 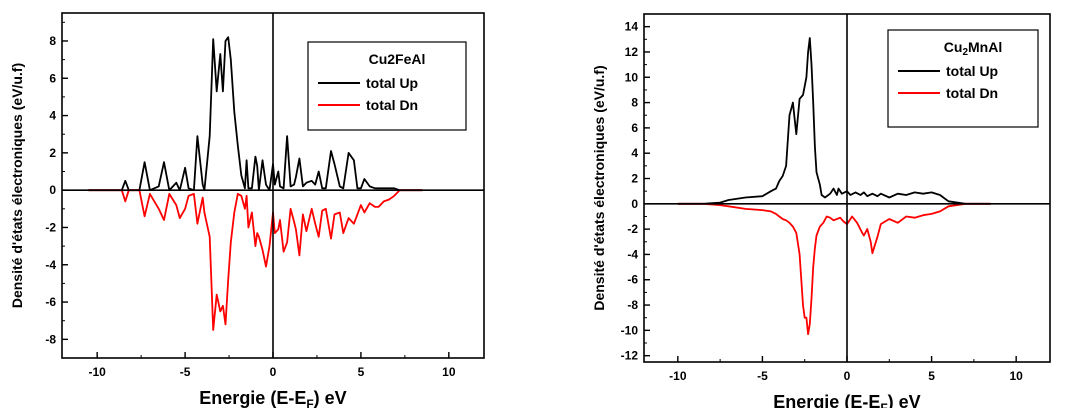 I want to click on legend-title: Cu2FeAl, so click(x=397, y=59).